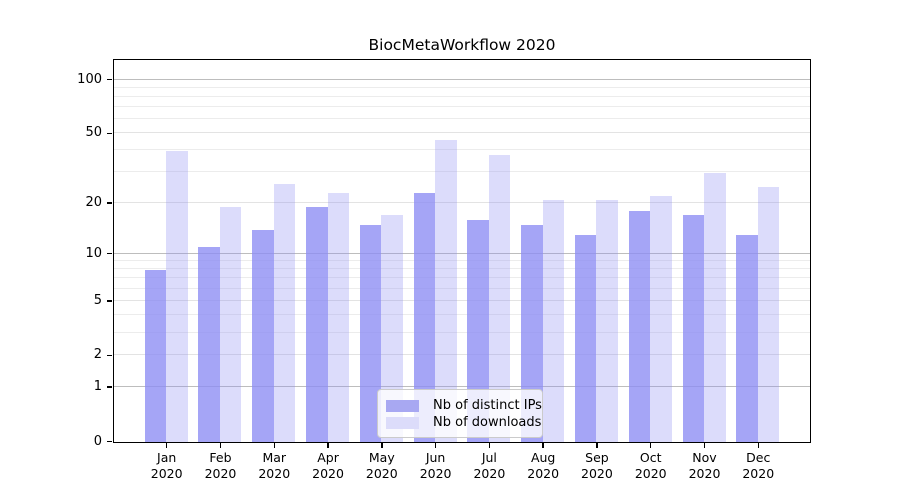 This screenshot has width=900, height=500. I want to click on bar-downloads-jan, so click(177, 296).